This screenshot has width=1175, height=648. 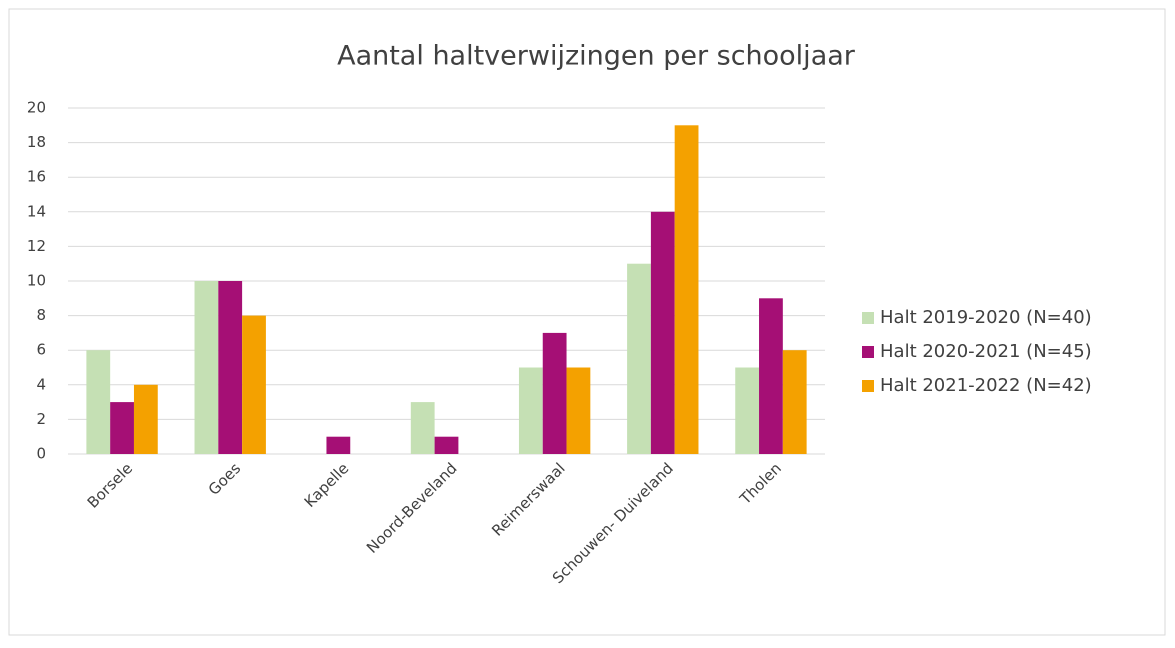 I want to click on legend-label: Halt 2020-2021 (N=45), so click(x=986, y=351).